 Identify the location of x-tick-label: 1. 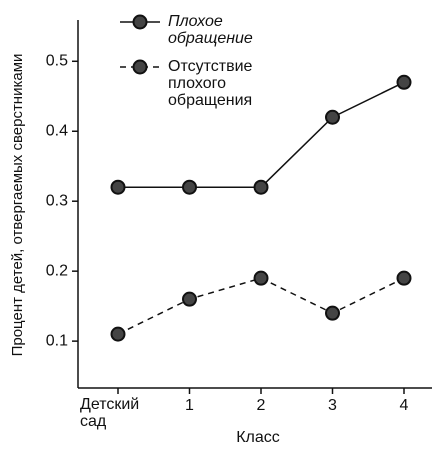
(189, 405).